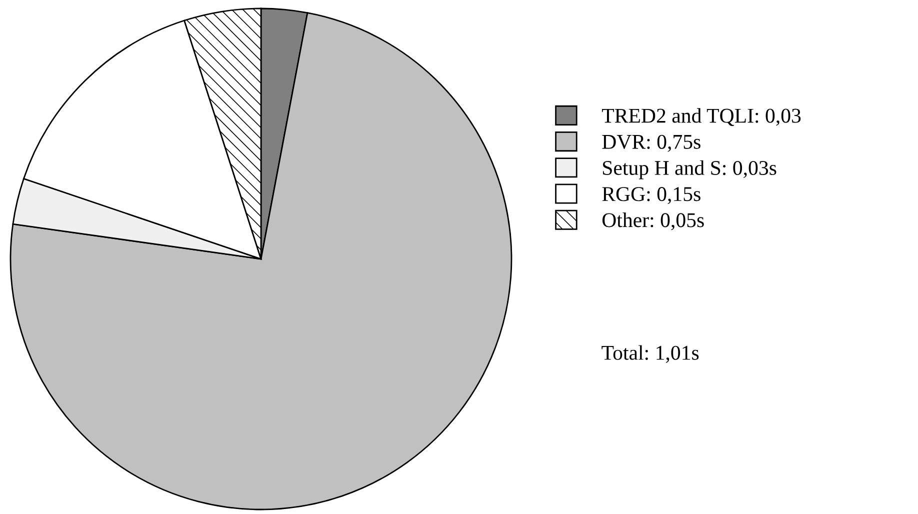 The width and height of the screenshot is (918, 514). I want to click on legend-label: Setup H and S: 0,03s, so click(689, 170).